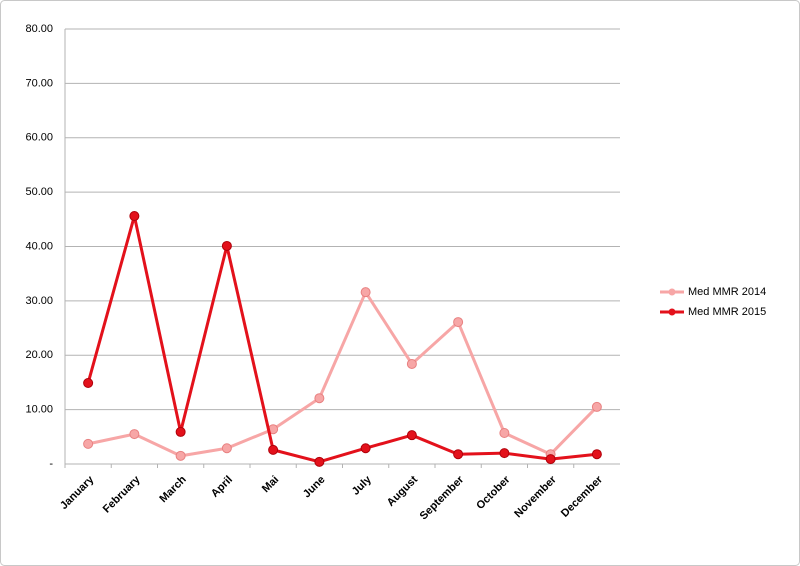 This screenshot has width=800, height=566. What do you see at coordinates (39, 29) in the screenshot?
I see `y-tick-label: 80.00` at bounding box center [39, 29].